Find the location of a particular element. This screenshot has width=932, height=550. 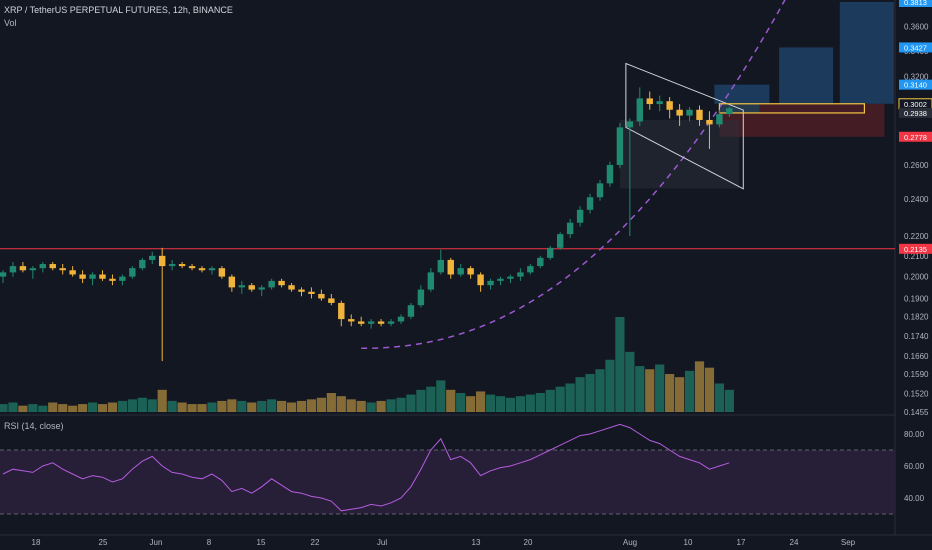

time-axis: 18 25 Jun 8 15 22 Jul 13 20 Aug 10 17 24 Sep is located at coordinates (444, 542).